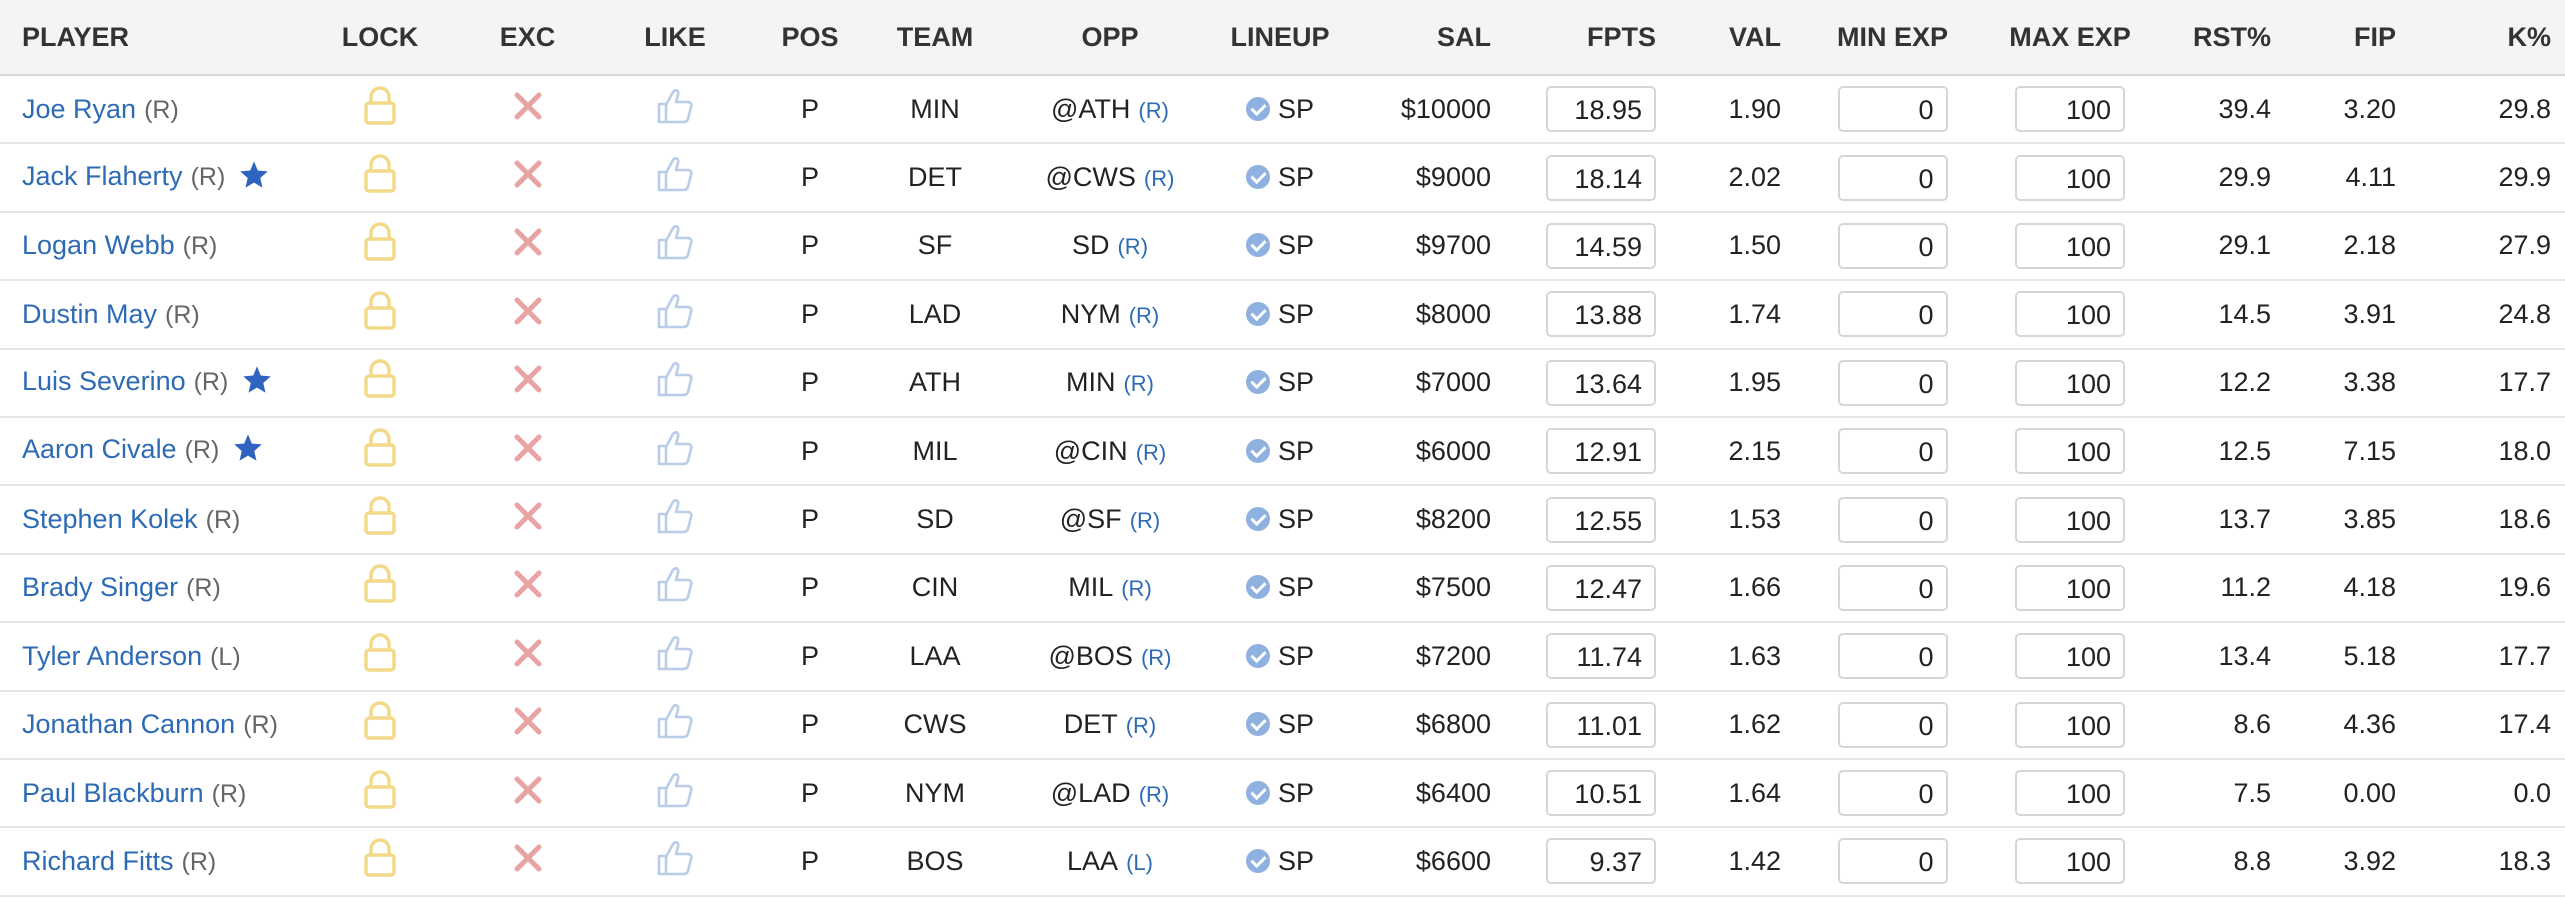  Describe the element at coordinates (2347, 38) in the screenshot. I see `col-fip: FIP` at that location.